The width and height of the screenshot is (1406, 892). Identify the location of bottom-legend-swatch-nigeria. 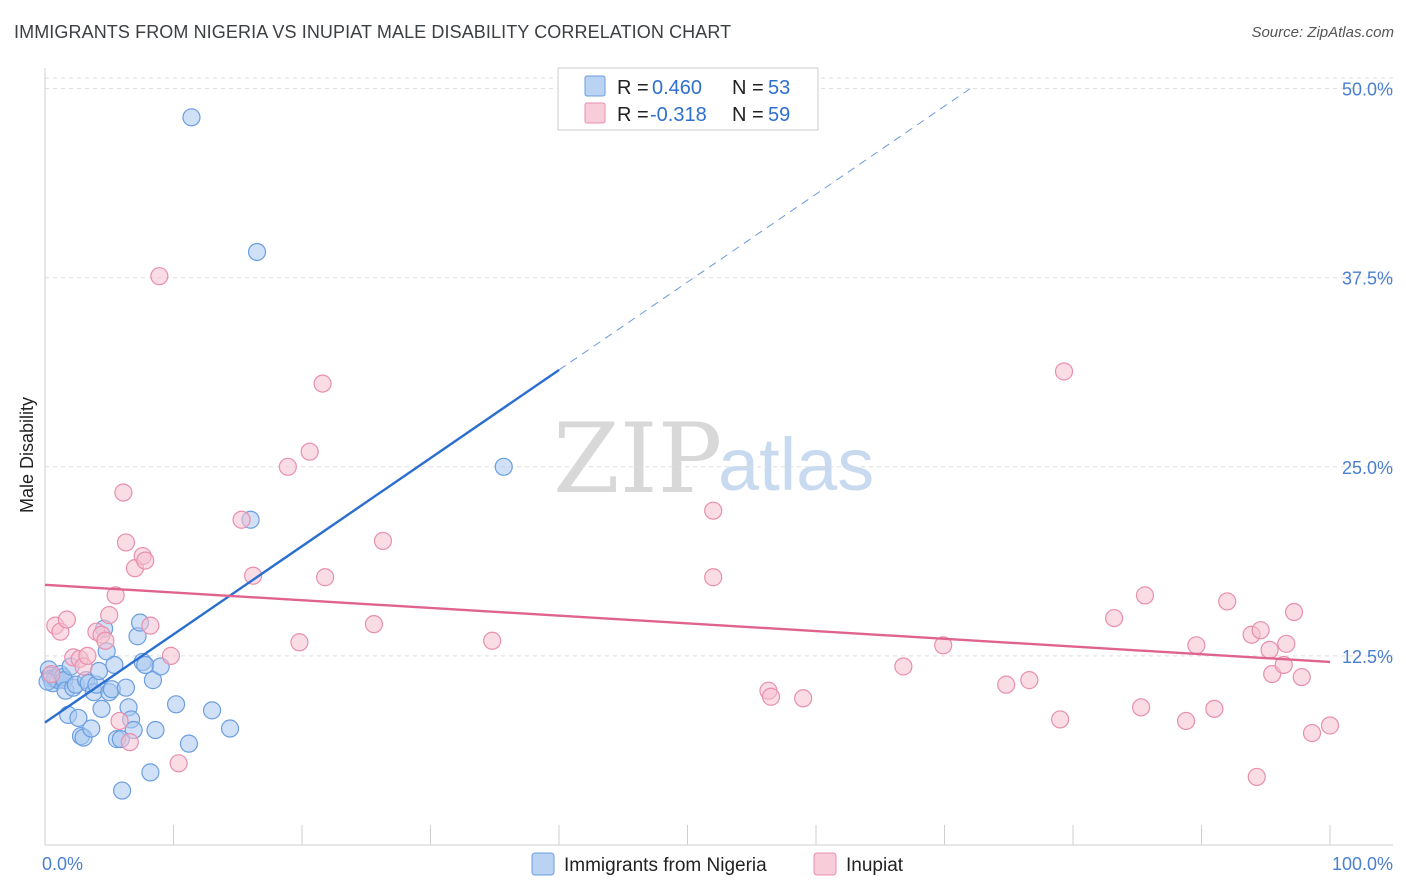
(543, 864).